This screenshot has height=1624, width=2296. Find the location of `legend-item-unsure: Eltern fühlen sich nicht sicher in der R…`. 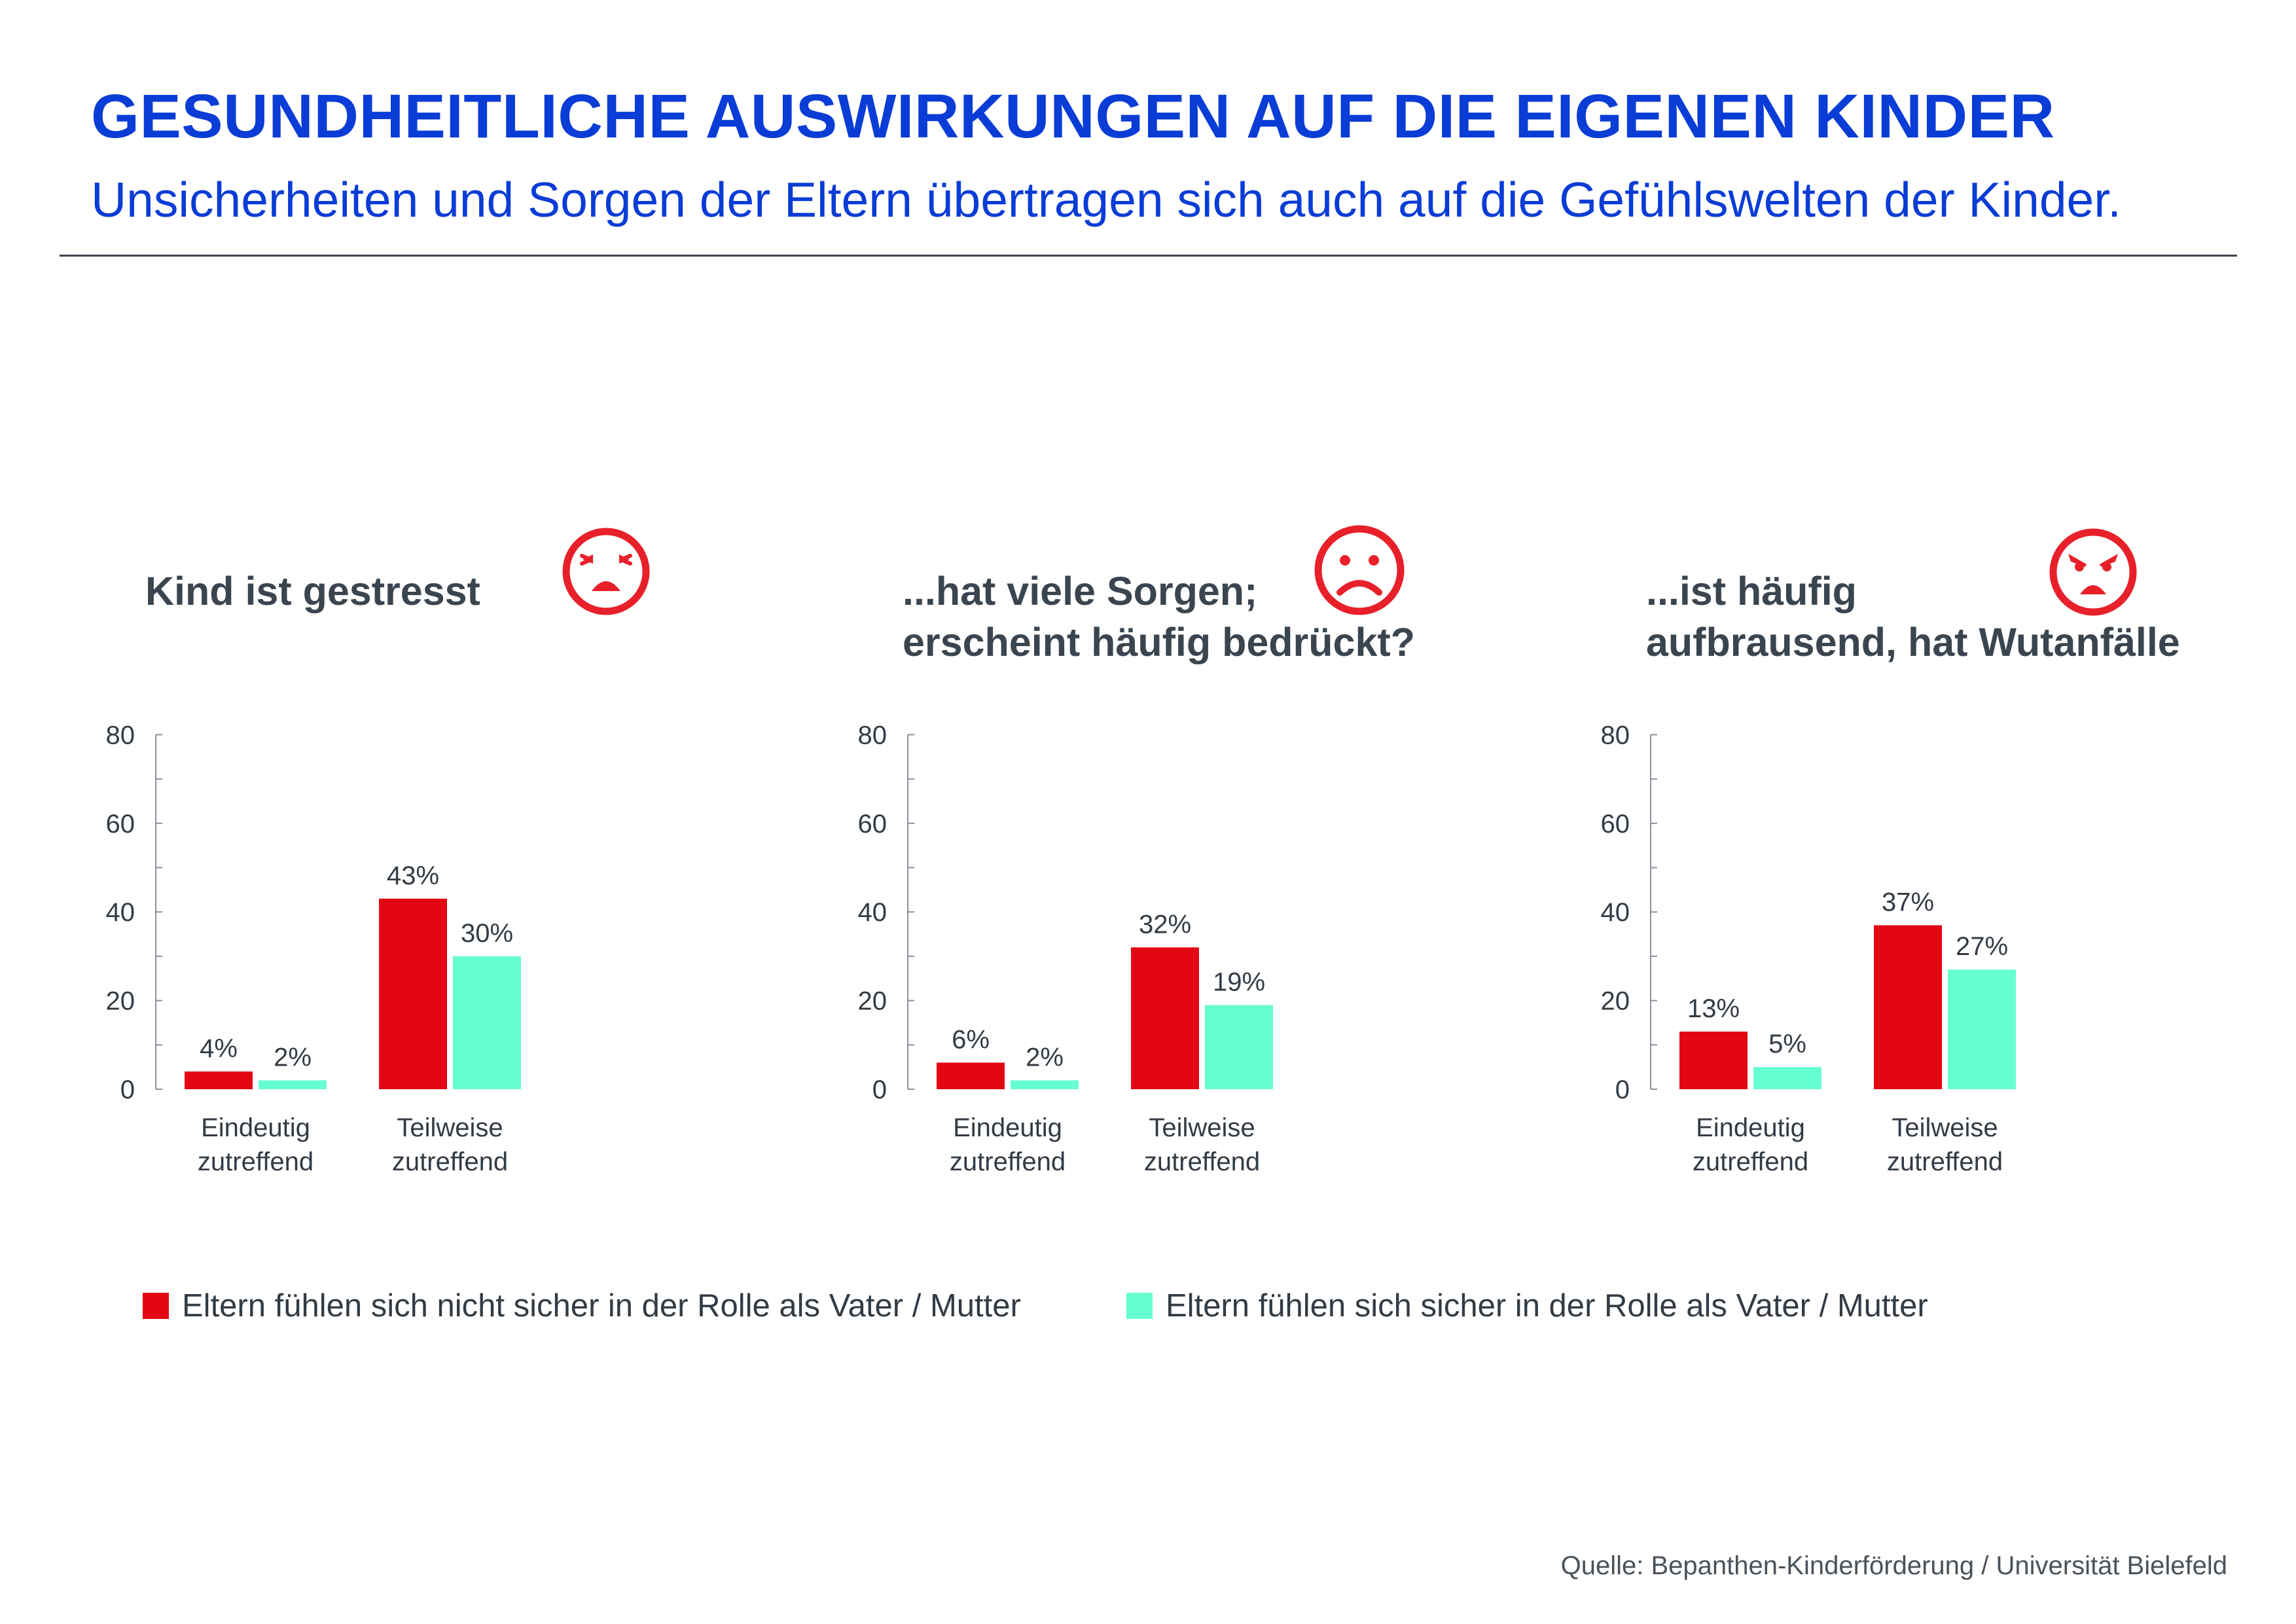

legend-item-unsure: Eltern fühlen sich nicht sicher in der R… is located at coordinates (582, 1306).